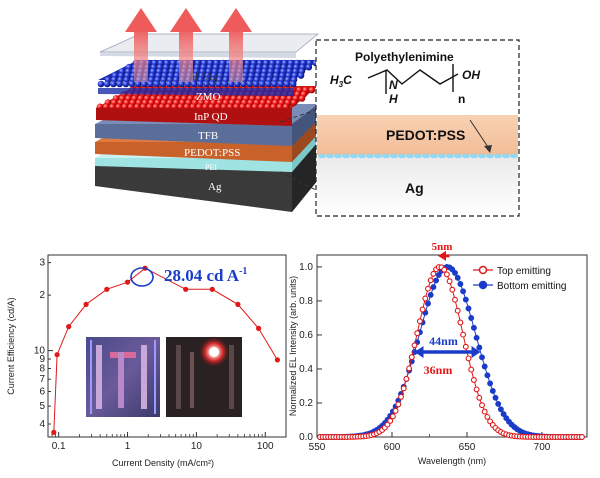 The image size is (600, 478). Describe the element at coordinates (414, 188) in the screenshot. I see `inset-ag-label: Ag` at that location.